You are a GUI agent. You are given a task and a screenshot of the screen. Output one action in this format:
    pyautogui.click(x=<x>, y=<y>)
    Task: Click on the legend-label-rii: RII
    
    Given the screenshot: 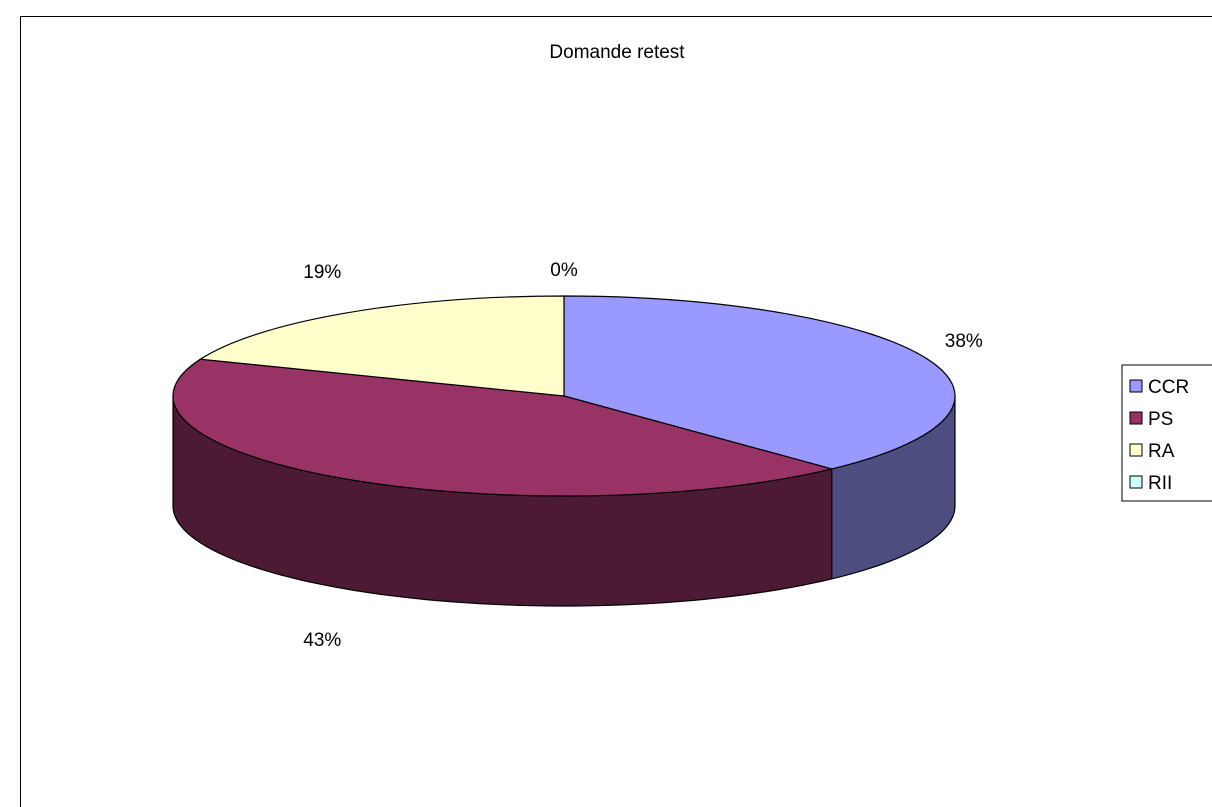 What is the action you would take?
    pyautogui.click(x=1160, y=483)
    